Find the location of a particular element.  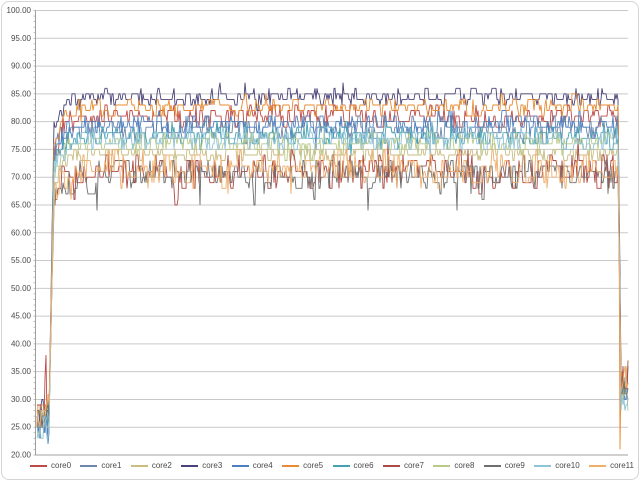

y-axis-label: 70.00 is located at coordinates (21, 177).